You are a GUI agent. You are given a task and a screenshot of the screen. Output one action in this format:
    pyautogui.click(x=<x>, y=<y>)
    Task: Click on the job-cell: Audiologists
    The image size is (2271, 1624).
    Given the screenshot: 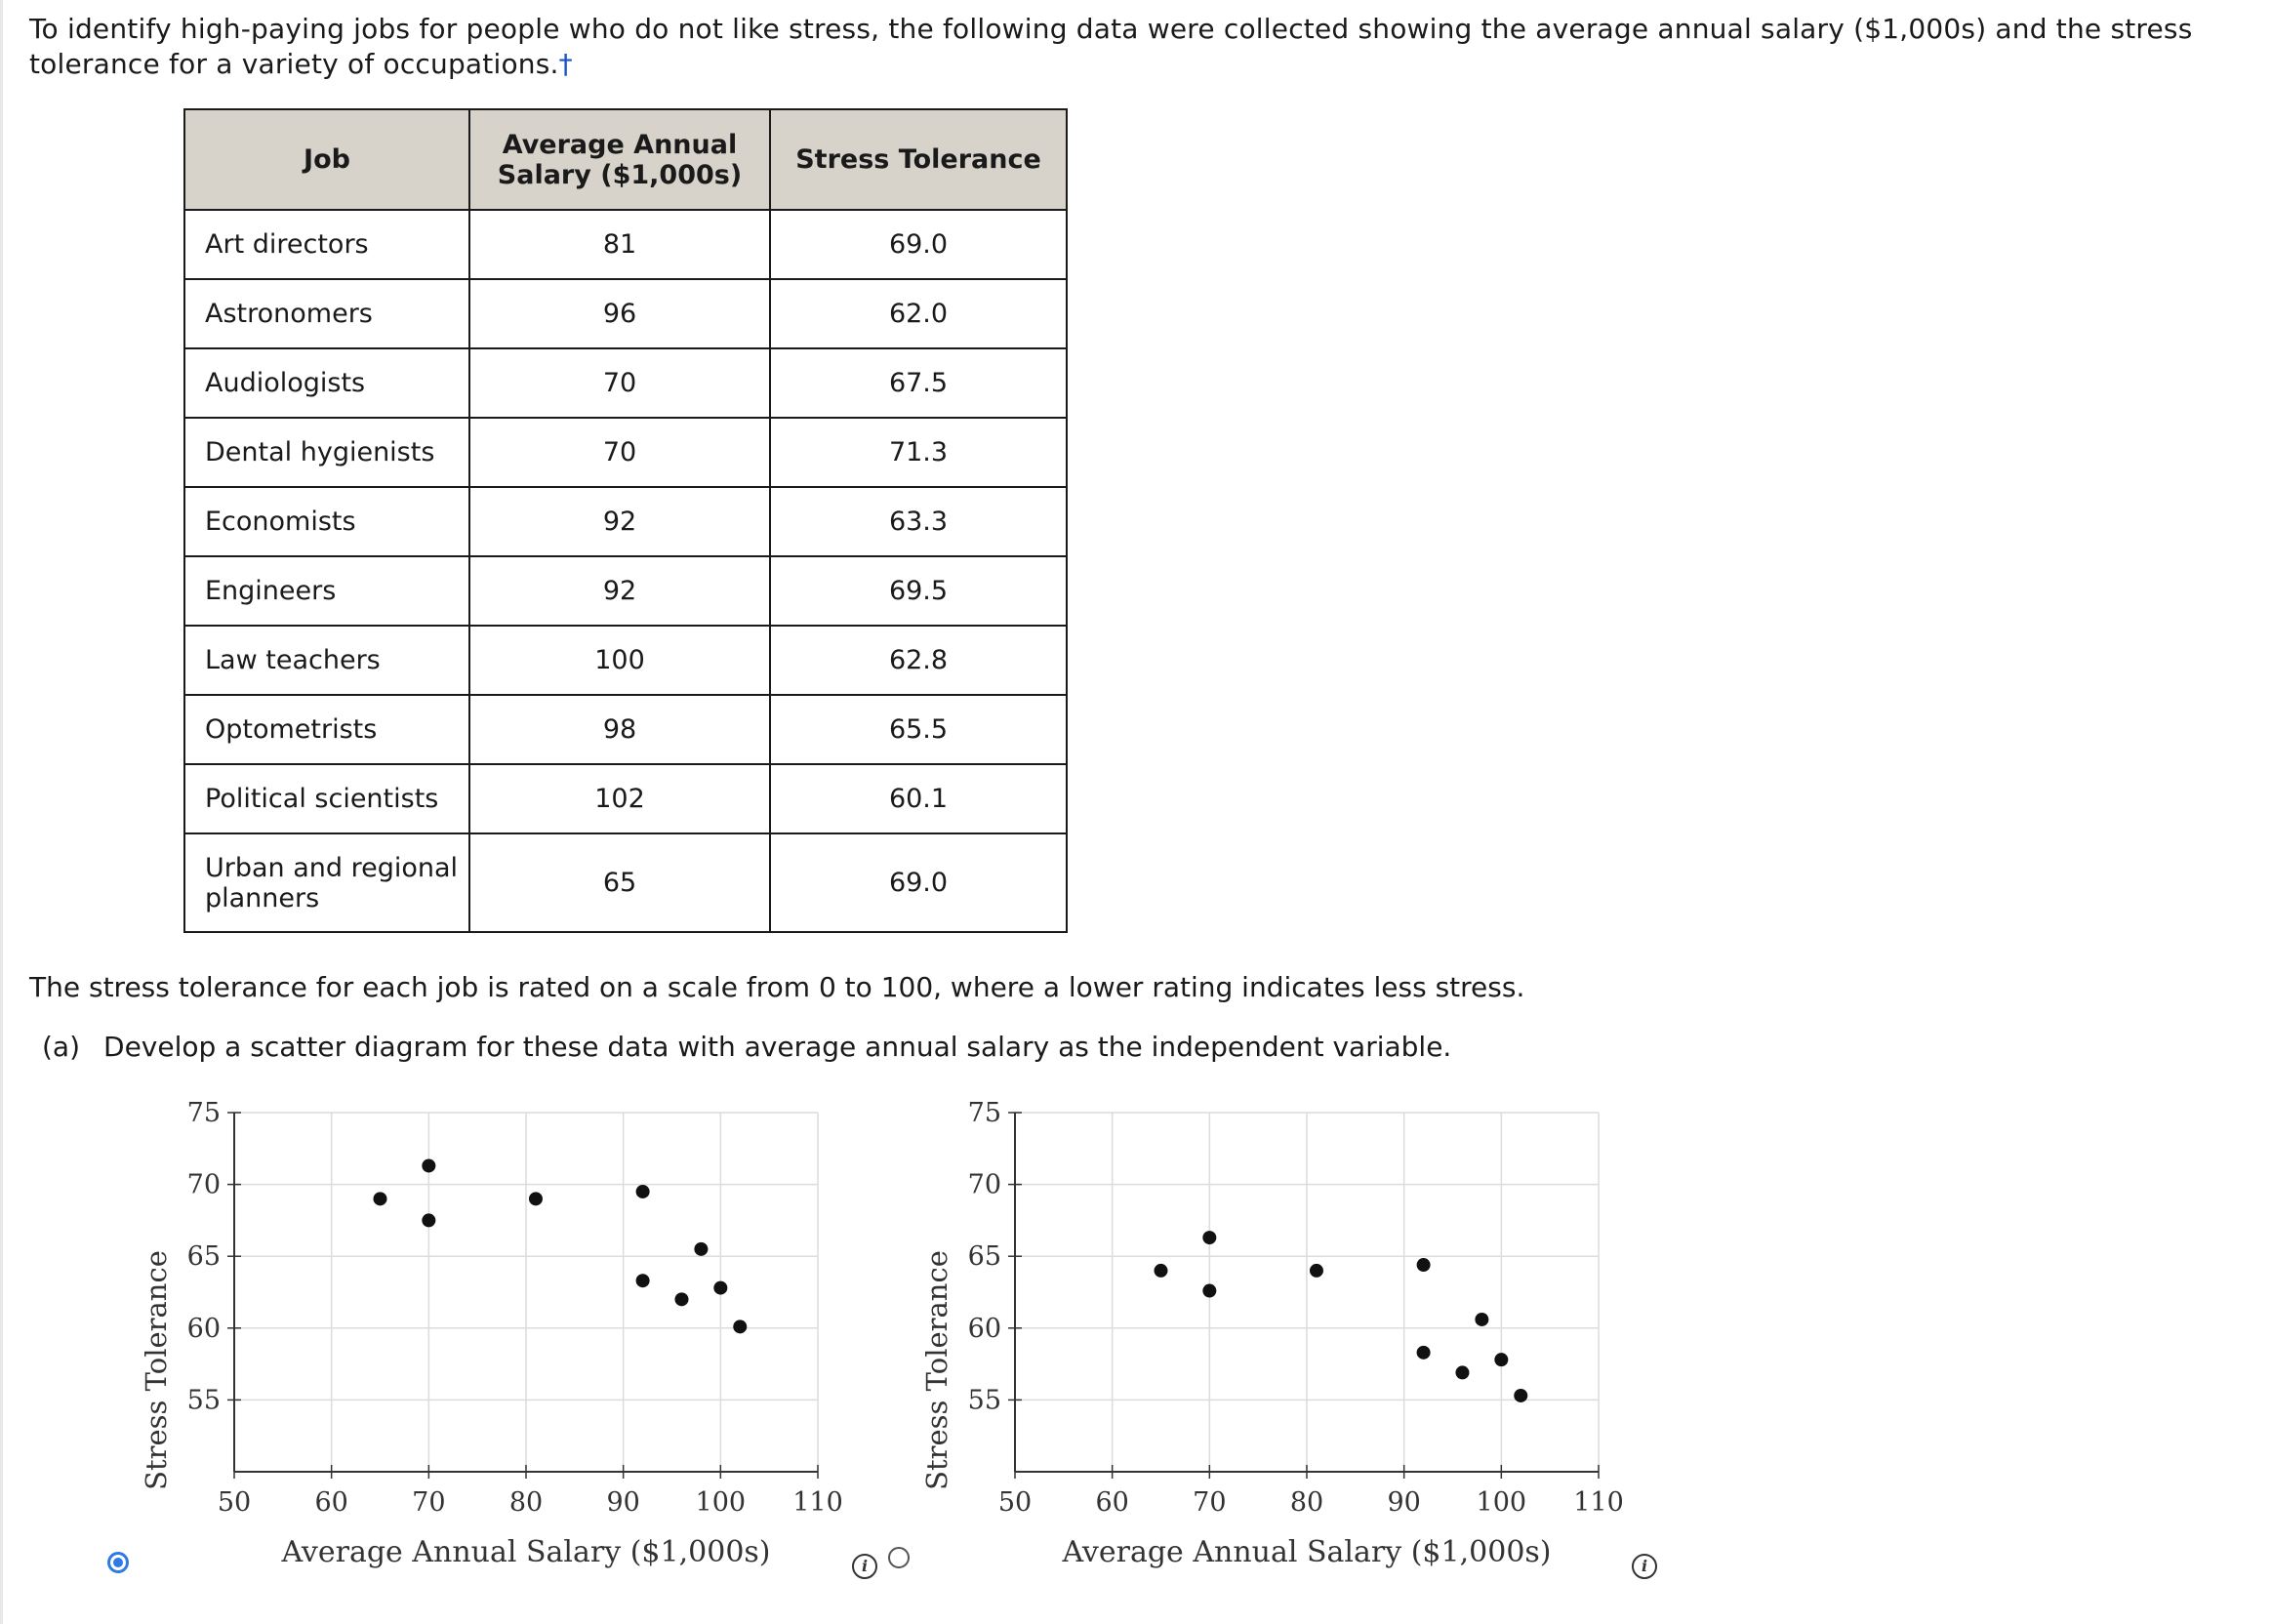 What is the action you would take?
    pyautogui.click(x=326, y=383)
    